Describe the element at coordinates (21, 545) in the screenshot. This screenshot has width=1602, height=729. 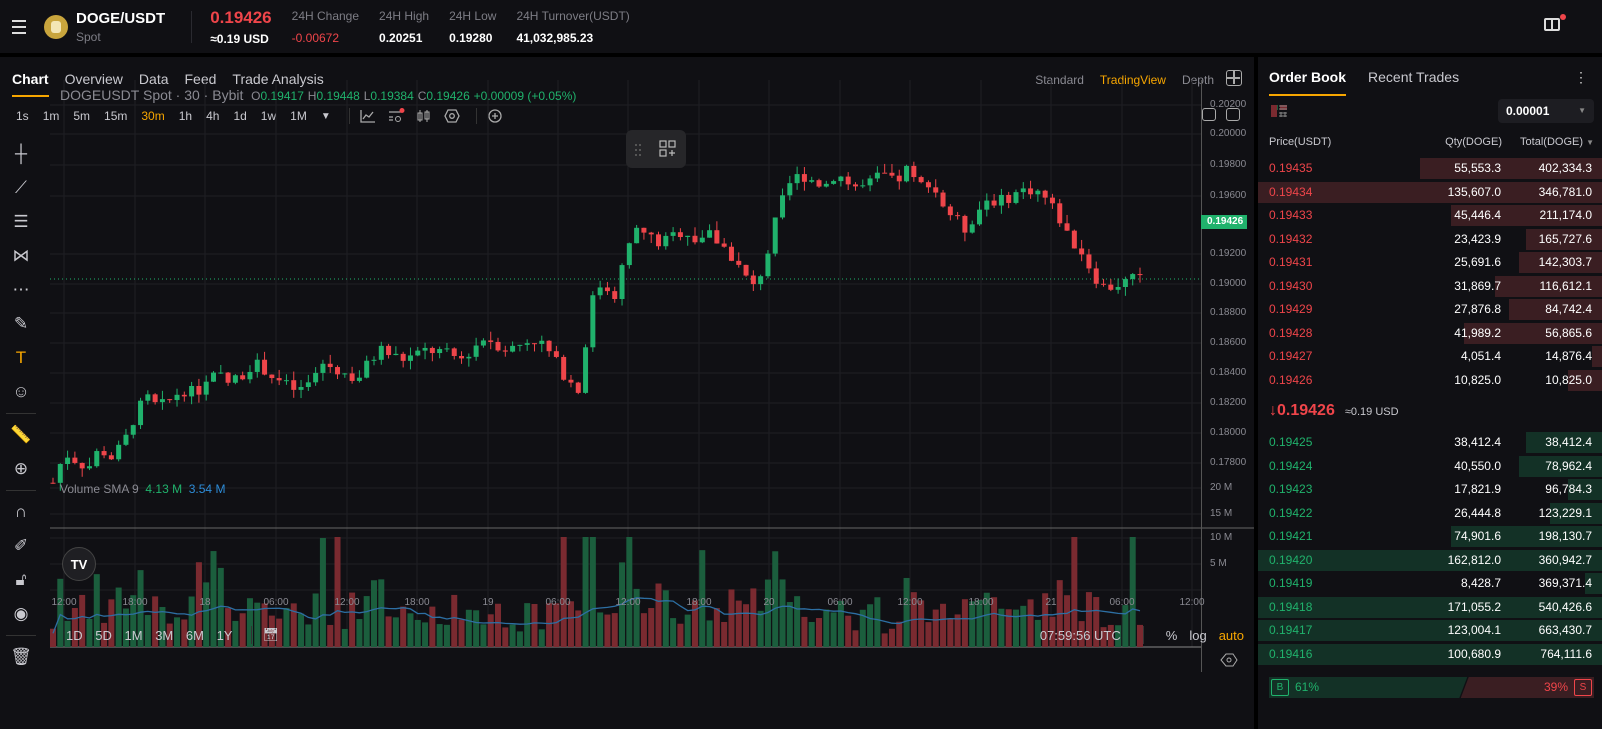
I see `lock-drawing-icon: ✐` at that location.